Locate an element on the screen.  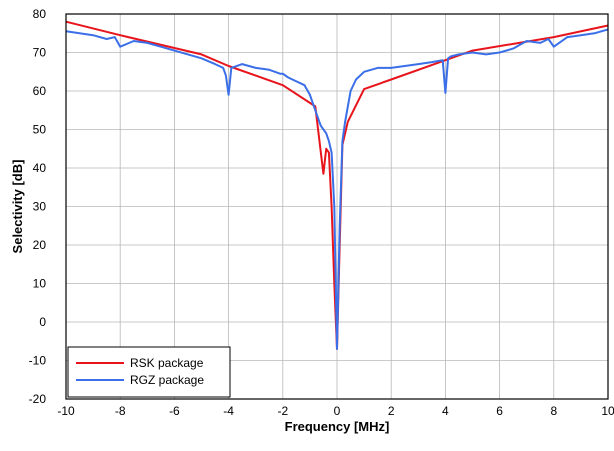
y-tick-label: 70 is located at coordinates (40, 53).